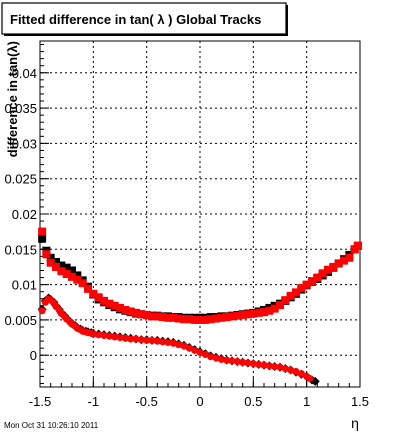 This screenshot has height=433, width=400. I want to click on title-box-shadow-right, so click(287, 20).